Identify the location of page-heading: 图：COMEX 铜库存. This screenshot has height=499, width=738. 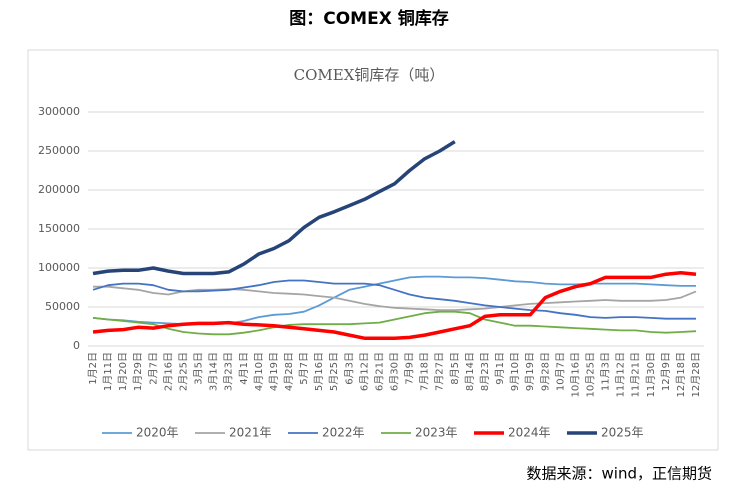
(368, 18).